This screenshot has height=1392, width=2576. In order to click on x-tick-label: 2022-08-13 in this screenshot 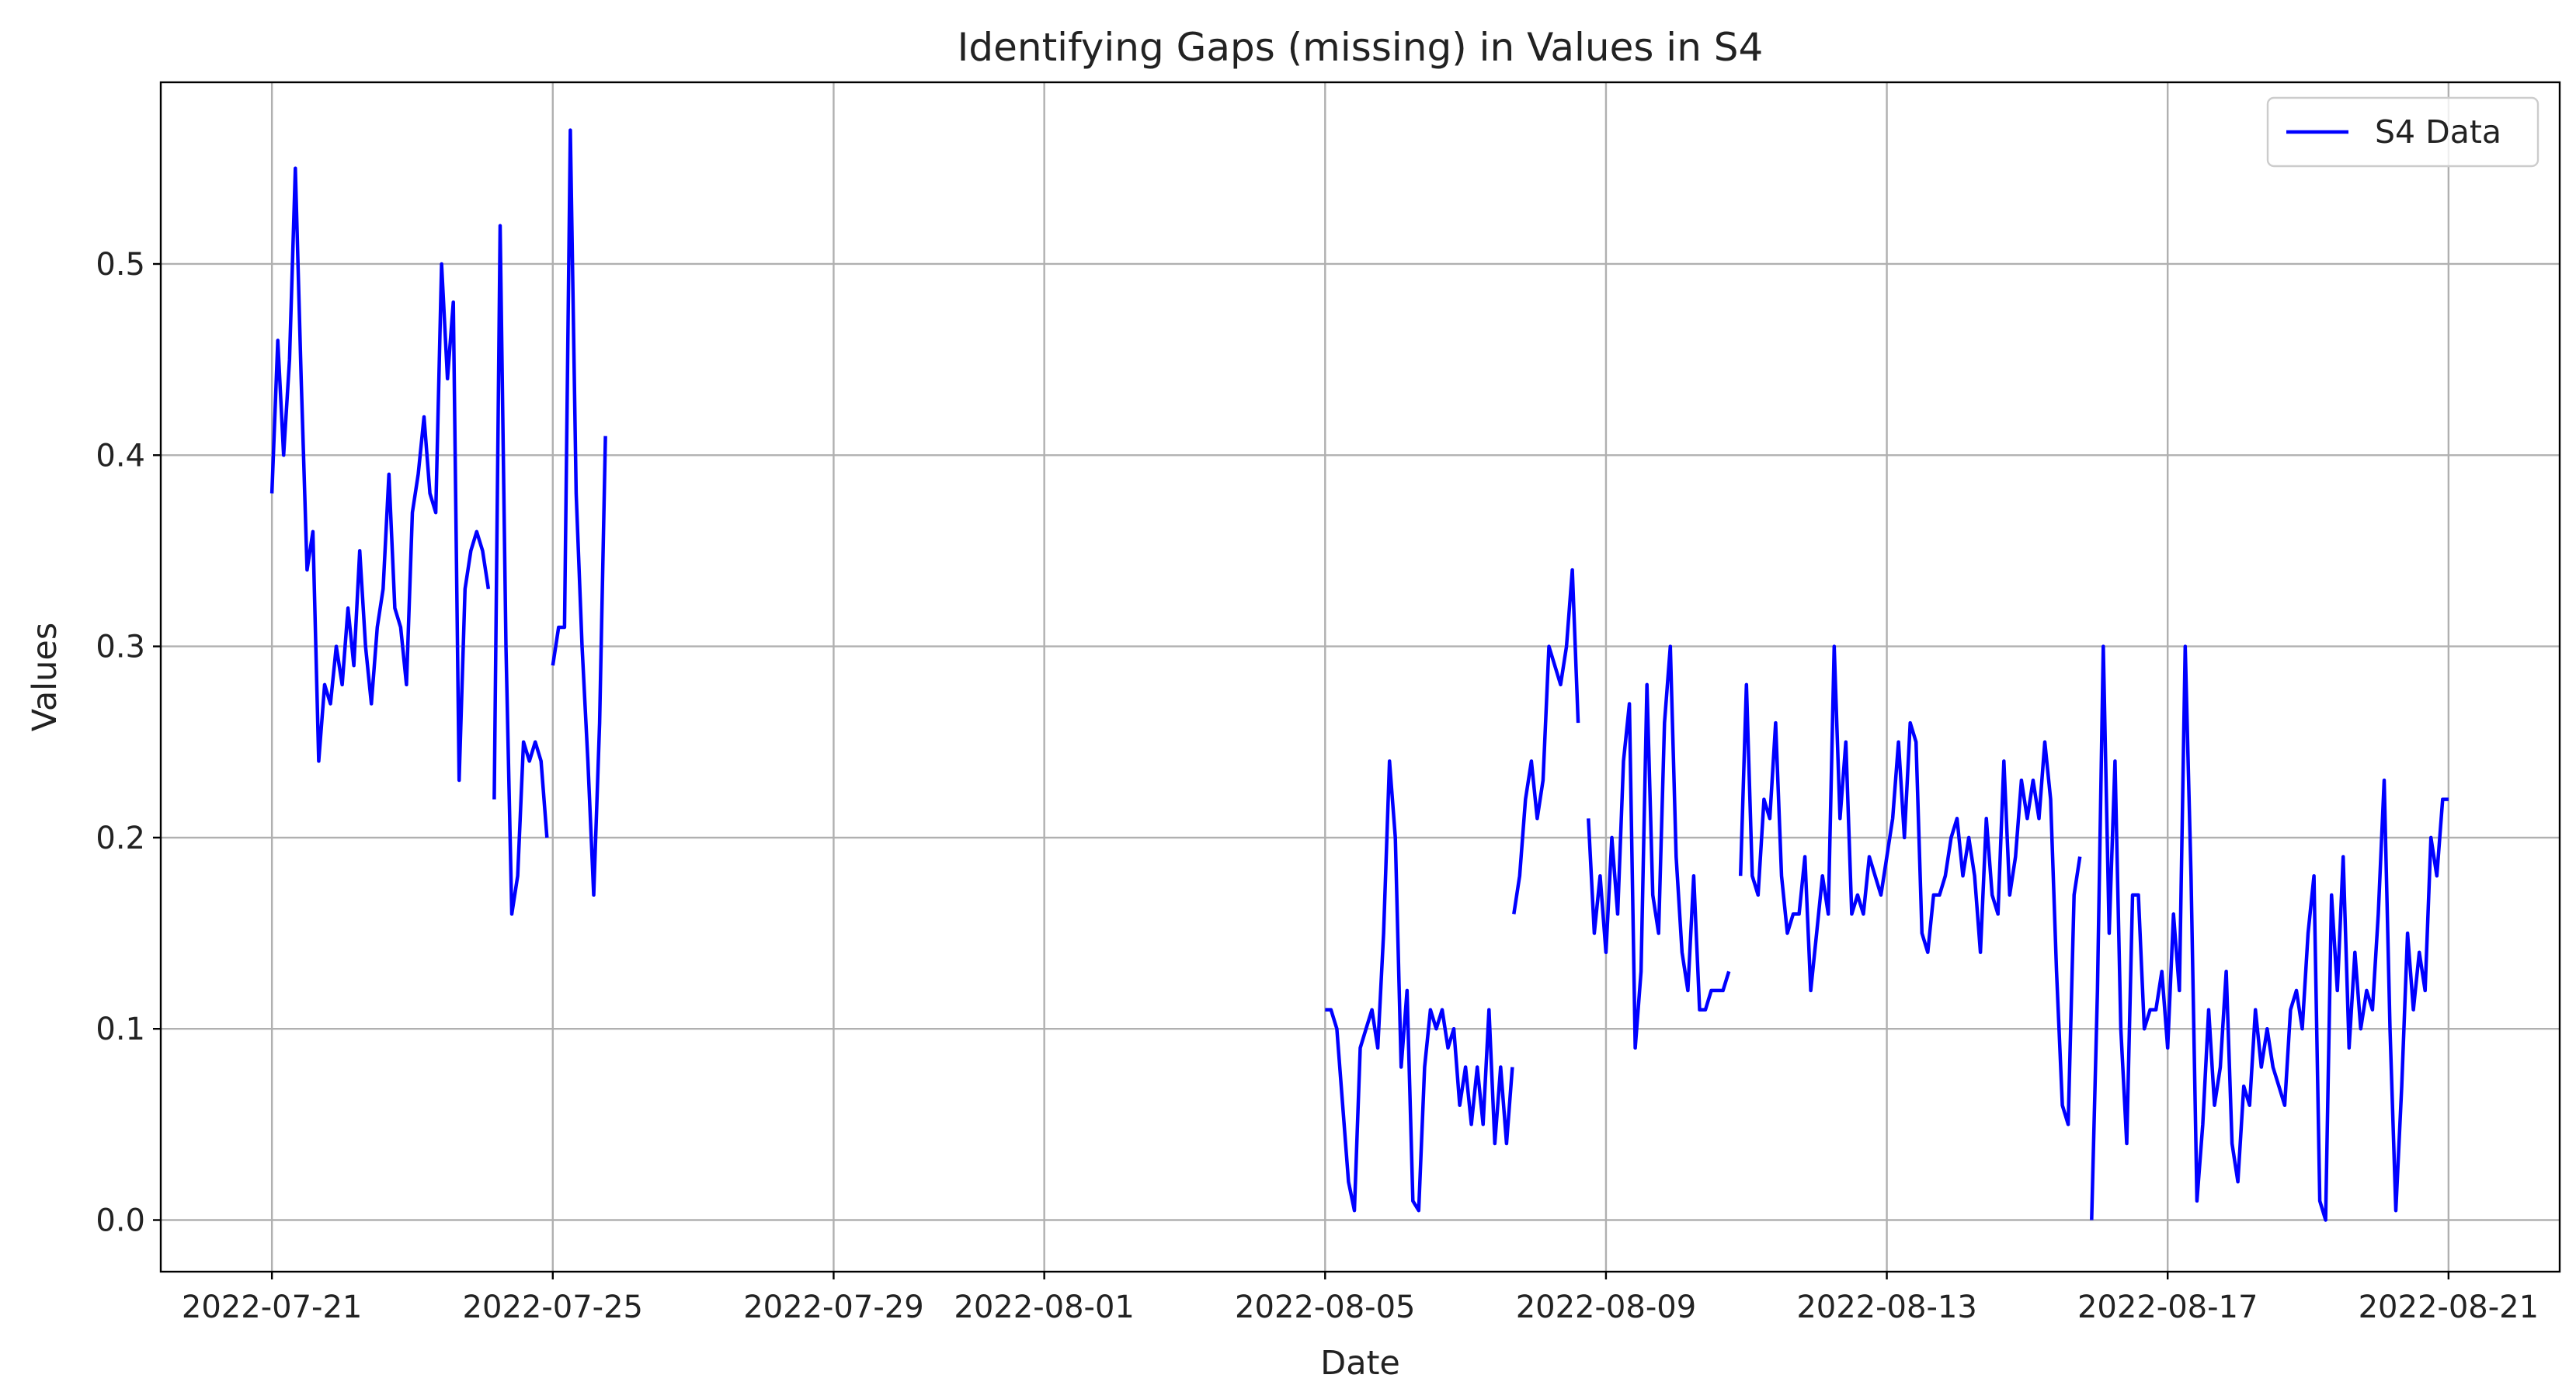, I will do `click(1886, 1307)`.